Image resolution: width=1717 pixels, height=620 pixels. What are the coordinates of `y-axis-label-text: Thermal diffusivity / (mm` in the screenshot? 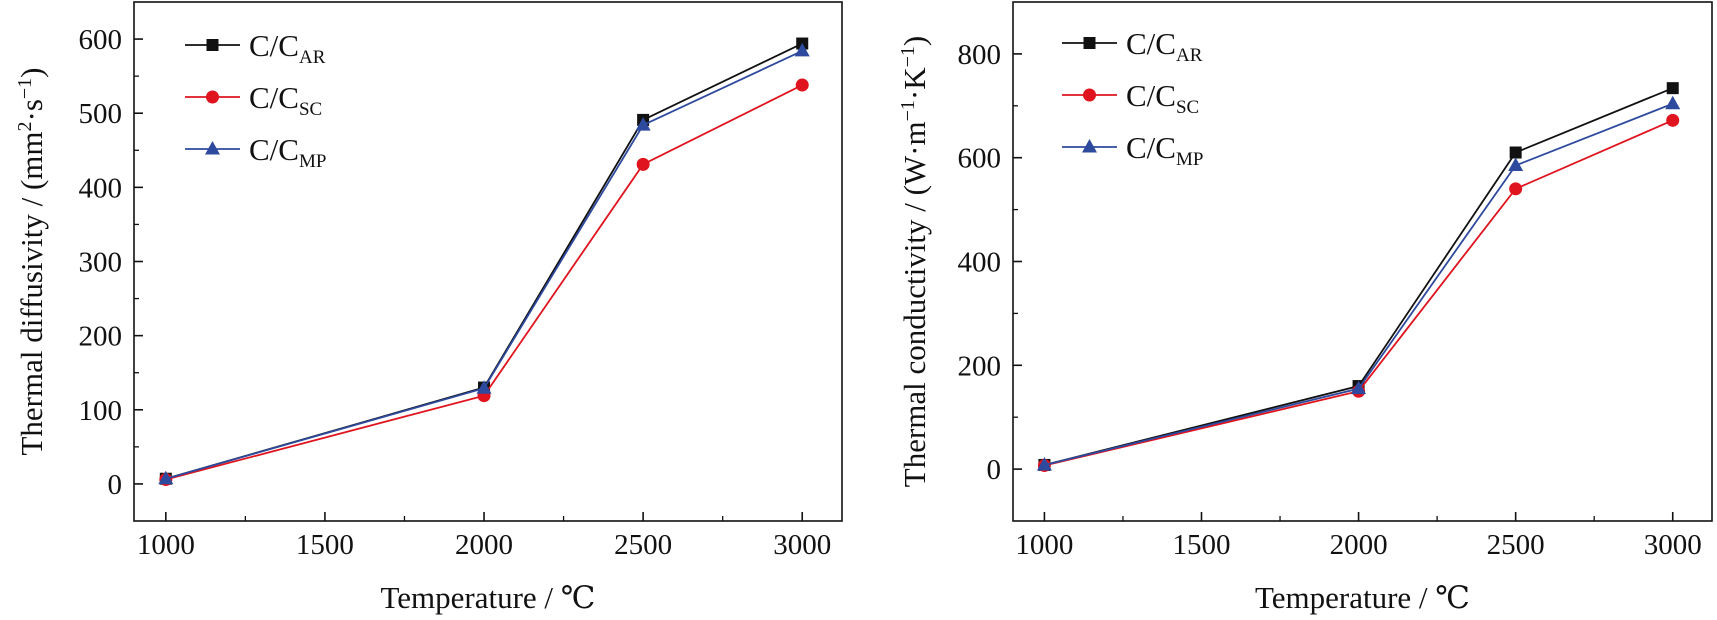 It's located at (31, 293).